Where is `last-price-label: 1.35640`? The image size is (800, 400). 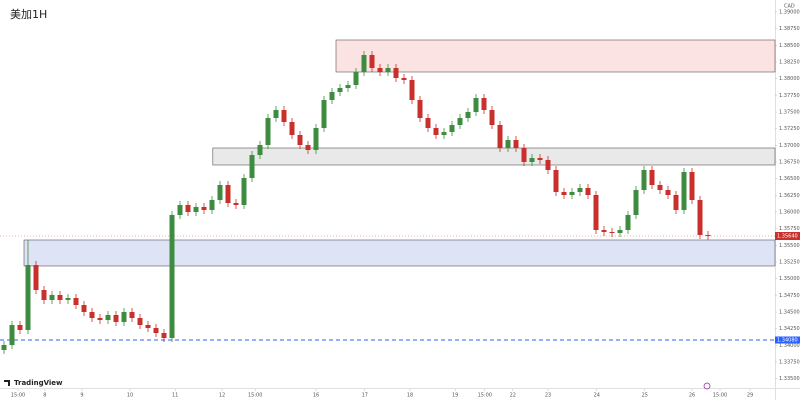 last-price-label: 1.35640 is located at coordinates (787, 237).